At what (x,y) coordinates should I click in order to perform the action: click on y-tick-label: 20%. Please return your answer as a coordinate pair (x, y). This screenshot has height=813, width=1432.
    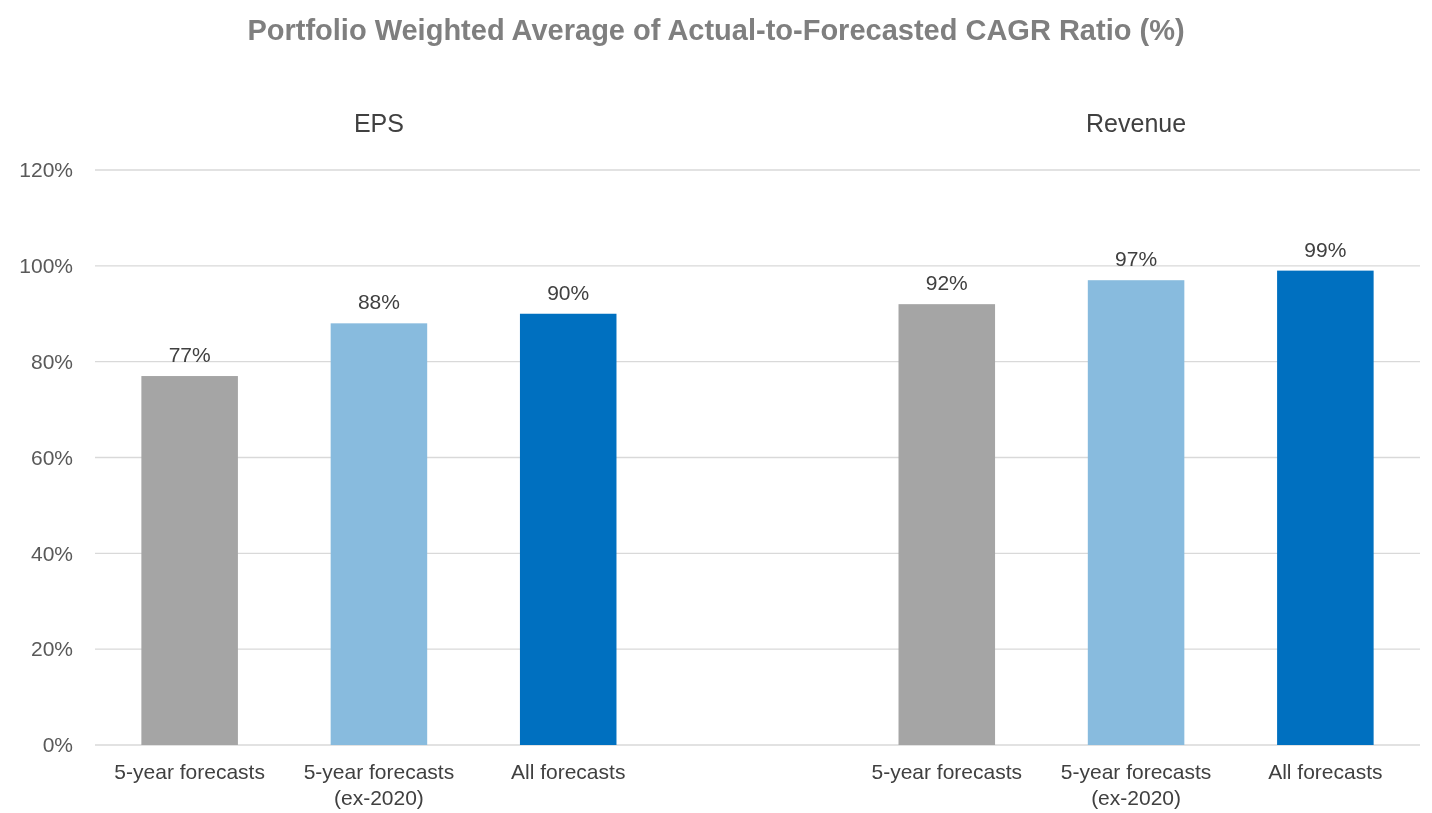
    Looking at the image, I should click on (51, 649).